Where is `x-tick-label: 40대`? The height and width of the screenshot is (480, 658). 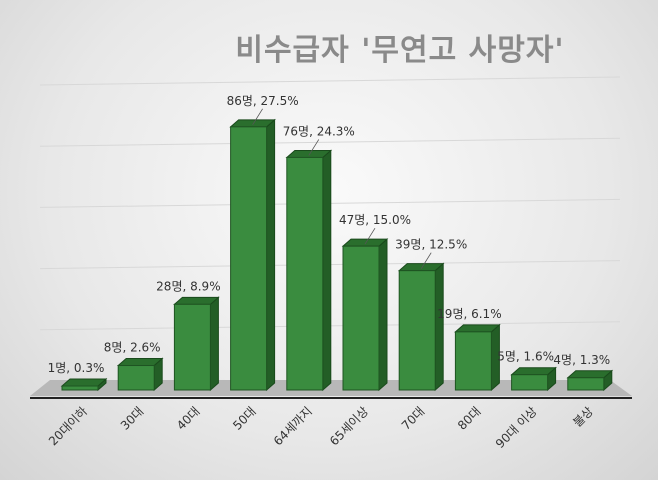
x-tick-label: 40대 is located at coordinates (188, 418).